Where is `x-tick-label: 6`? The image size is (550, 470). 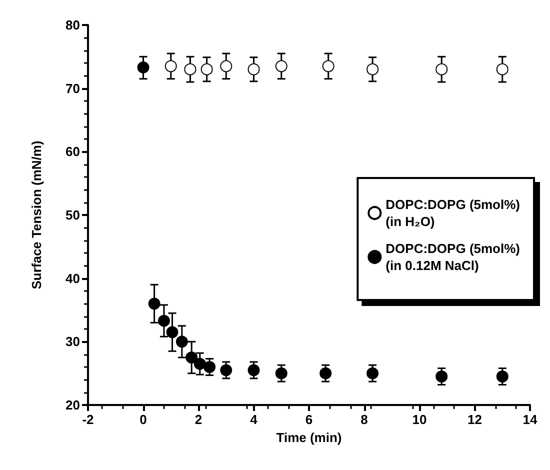 x-tick-label: 6 is located at coordinates (309, 419).